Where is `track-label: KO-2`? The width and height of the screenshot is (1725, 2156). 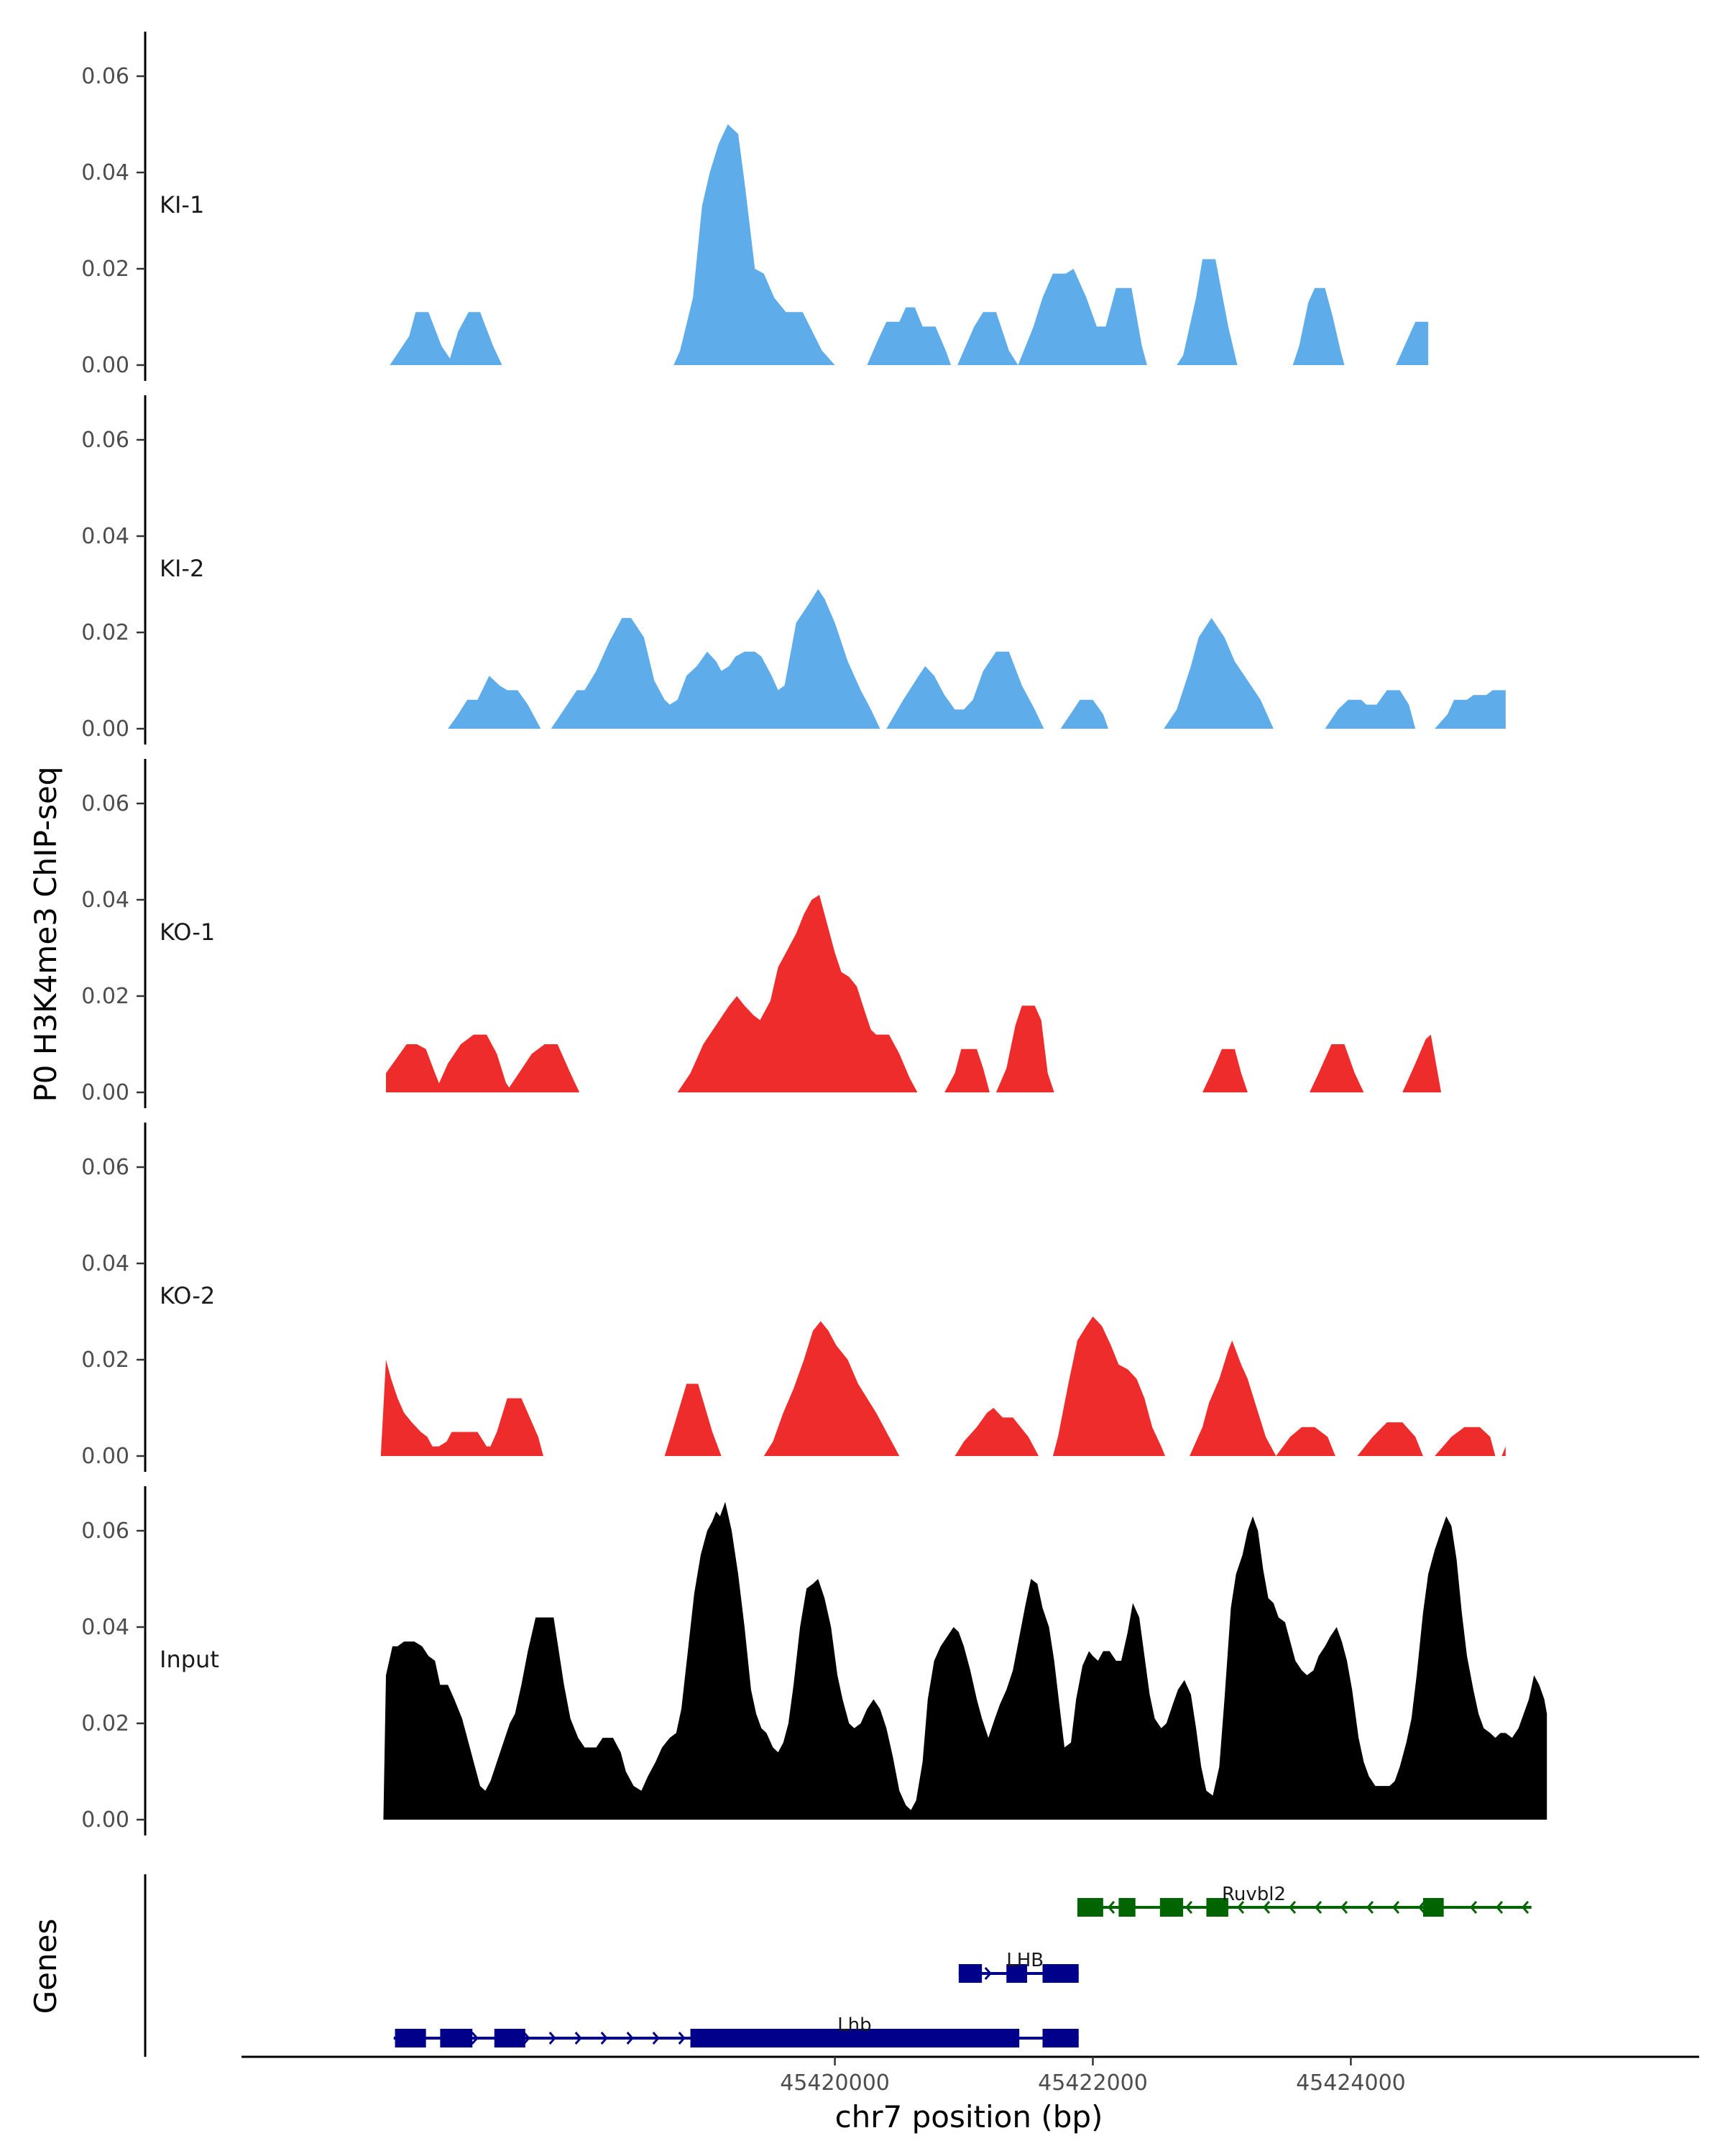 track-label: KO-2 is located at coordinates (187, 1296).